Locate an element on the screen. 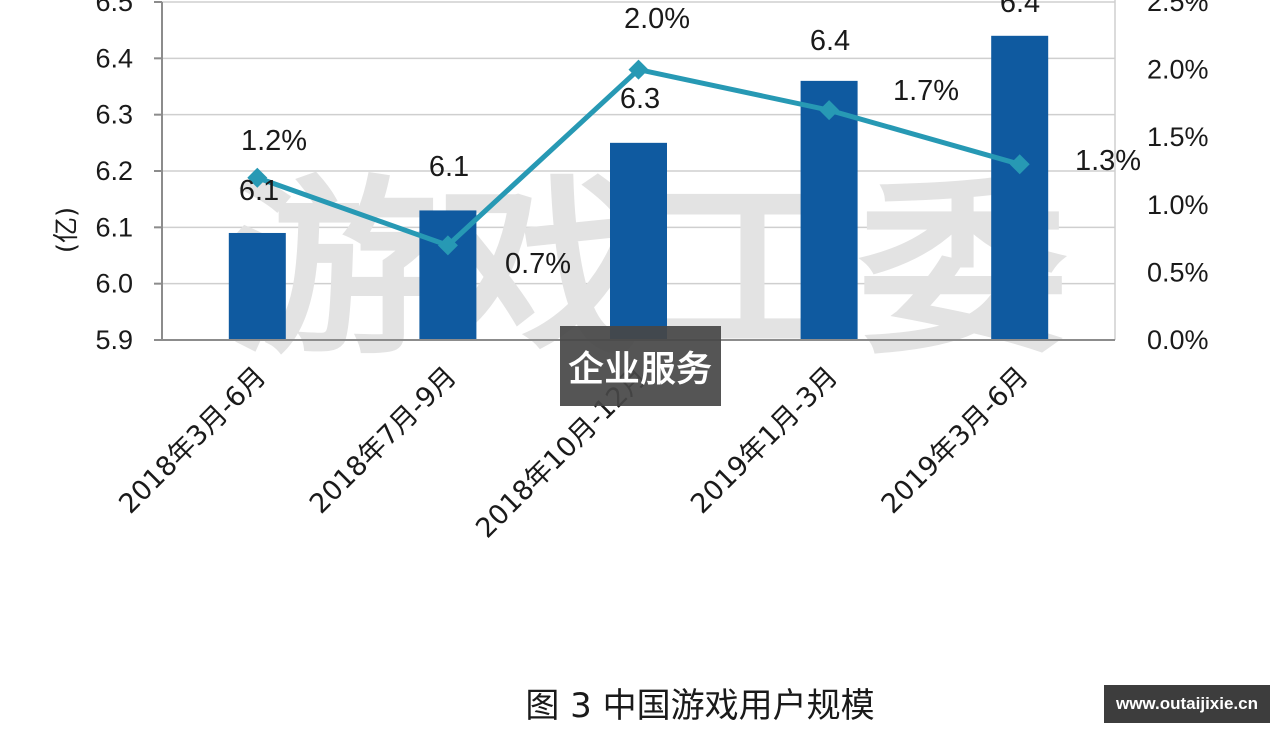 The image size is (1280, 732). y2-tick-label: 2.0% is located at coordinates (1178, 70).